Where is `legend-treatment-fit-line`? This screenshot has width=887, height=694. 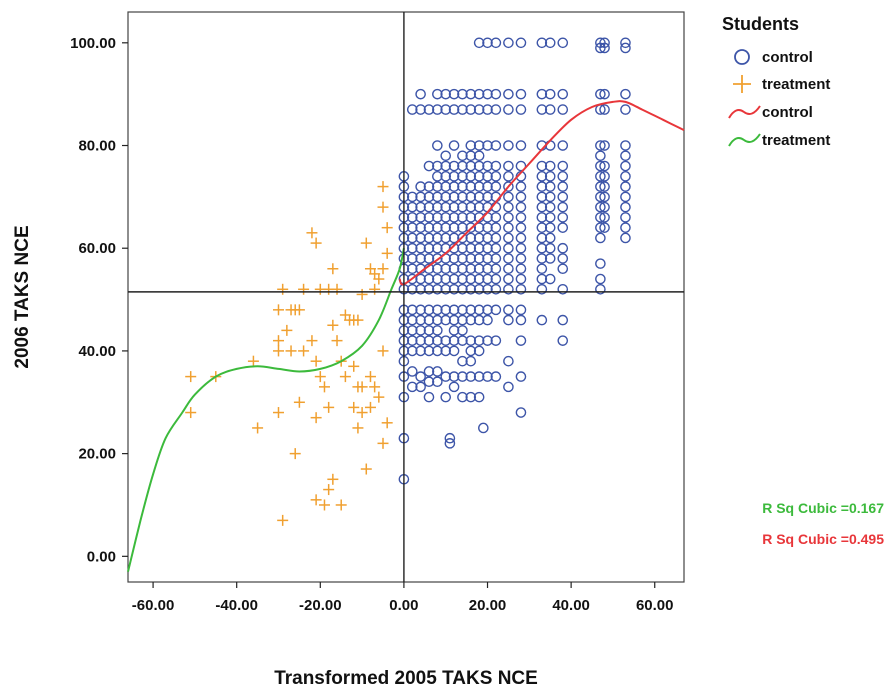 legend-treatment-fit-line is located at coordinates (744, 140).